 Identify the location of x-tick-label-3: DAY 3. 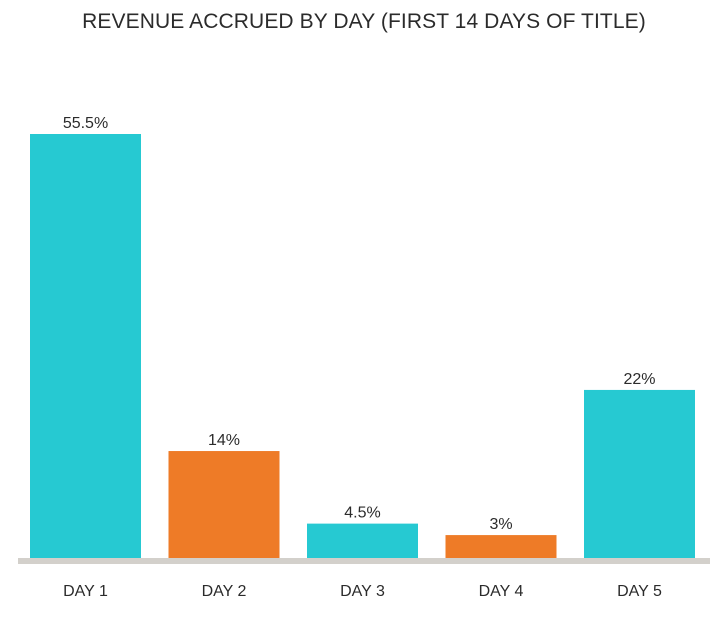
(362, 591).